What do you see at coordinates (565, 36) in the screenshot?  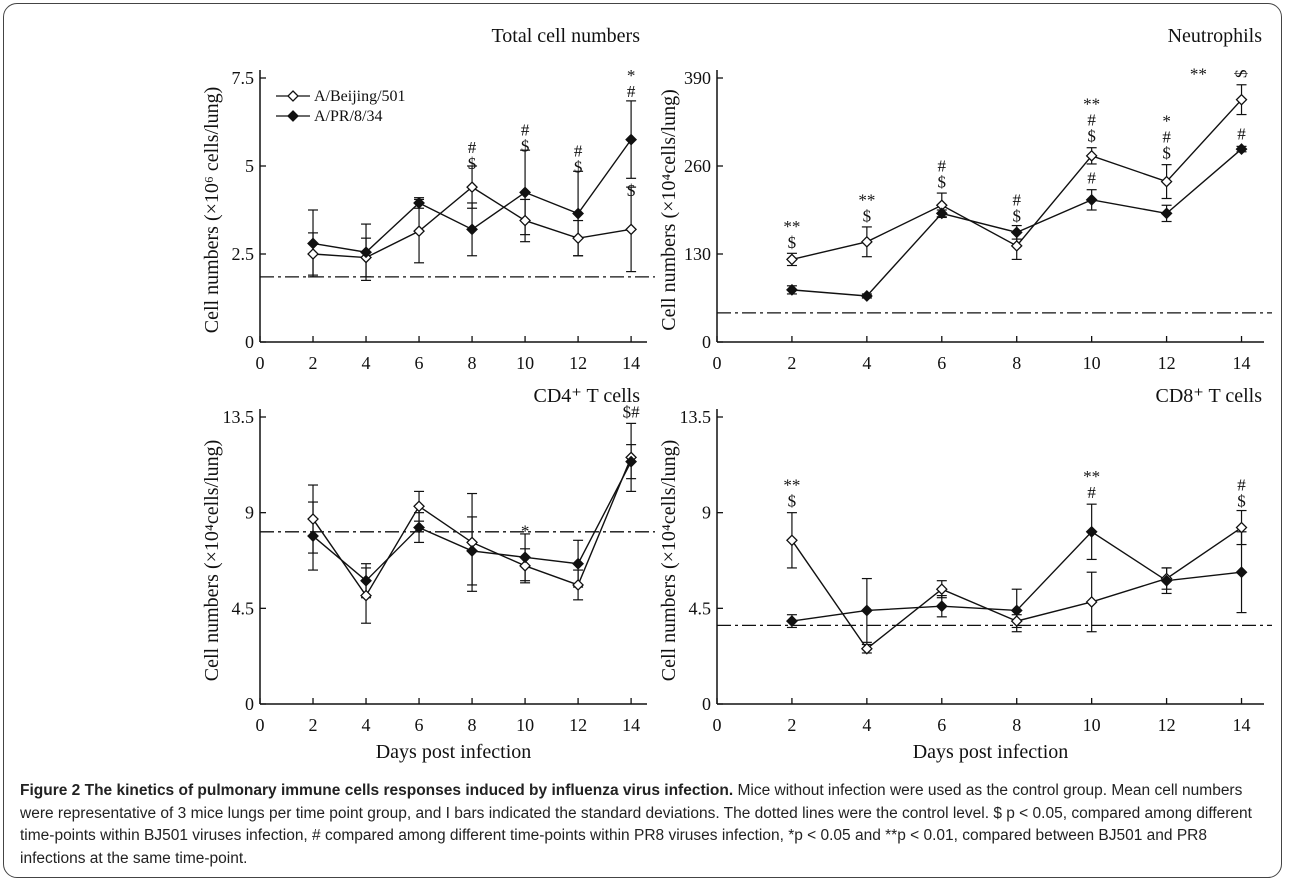 I see `chart-title: Total cell numbers` at bounding box center [565, 36].